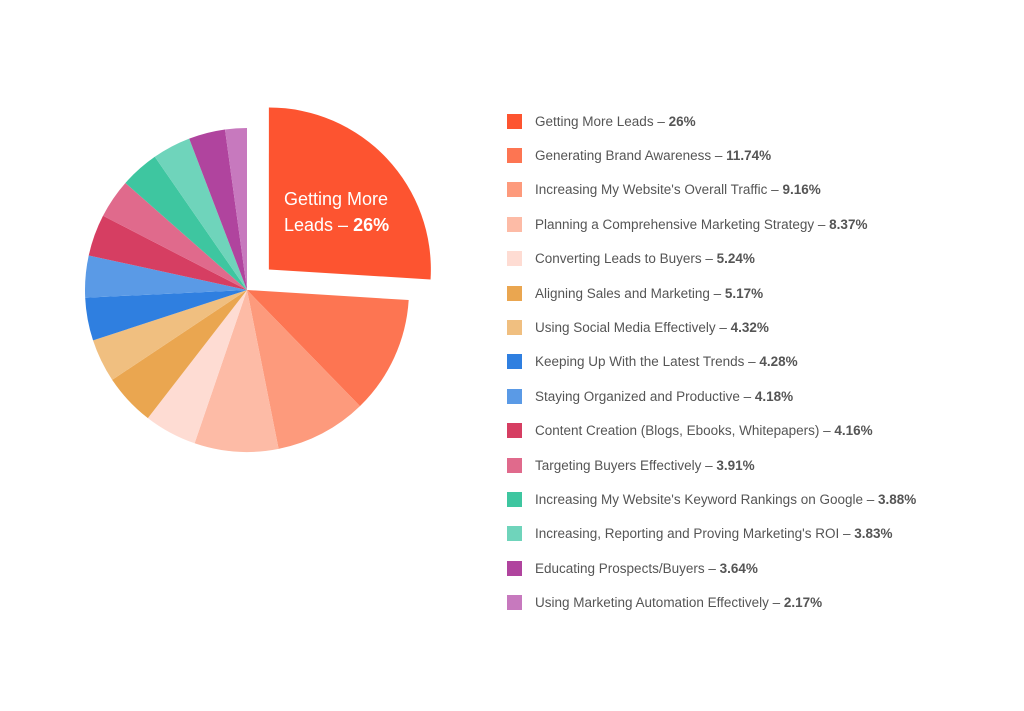 This screenshot has height=711, width=1024. What do you see at coordinates (897, 499) in the screenshot?
I see `legend-value: 3.88%` at bounding box center [897, 499].